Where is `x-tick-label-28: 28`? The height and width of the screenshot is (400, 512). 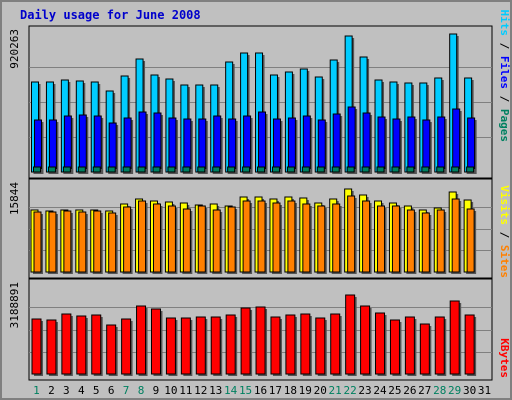 x-tick-label-28: 28 is located at coordinates (439, 390).